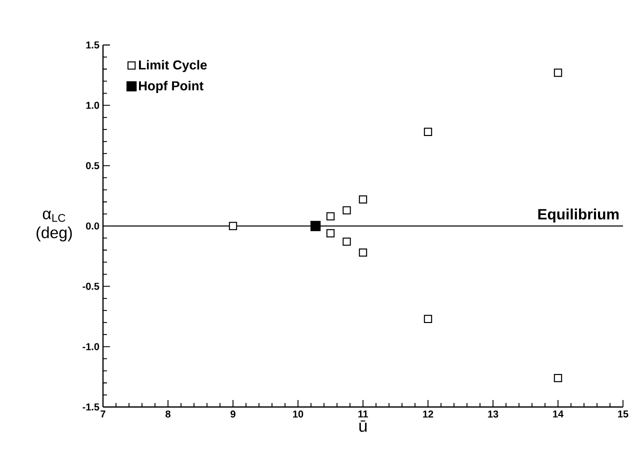 The height and width of the screenshot is (454, 635). I want to click on x-tick-label: 8, so click(168, 414).